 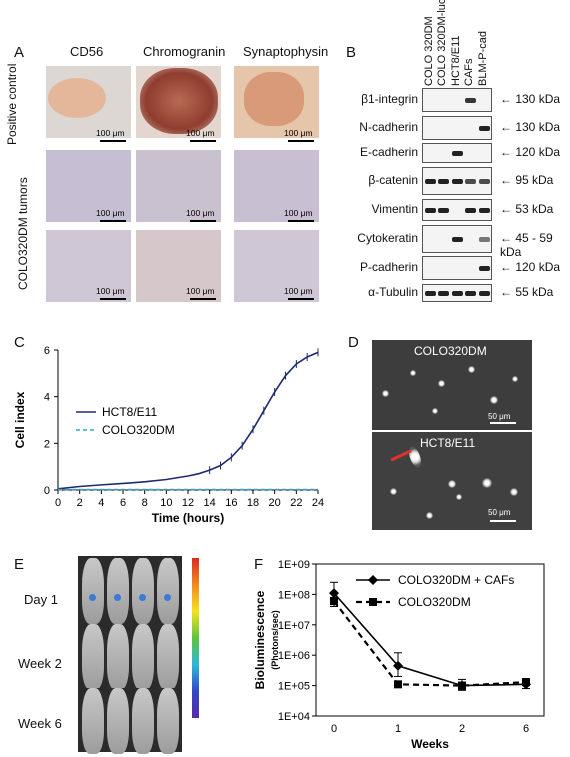 I want to click on legend-label: COLO320DM + CAFs, so click(x=456, y=580).